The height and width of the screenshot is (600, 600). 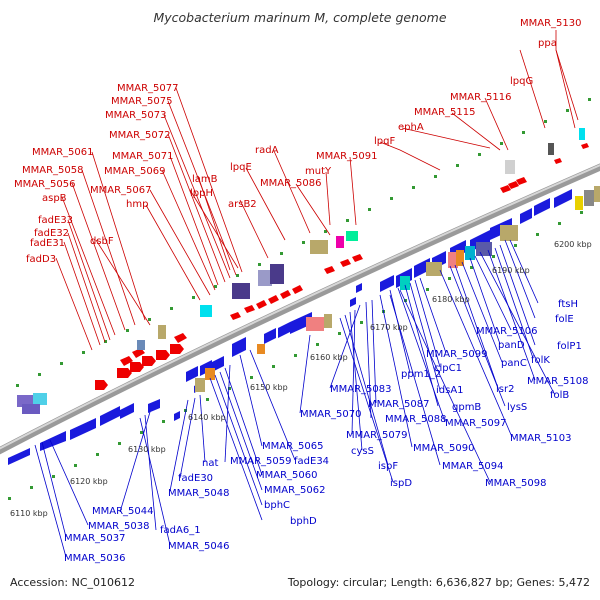 What do you see at coordinates (517, 407) in the screenshot?
I see `gene-label: lysS` at bounding box center [517, 407].